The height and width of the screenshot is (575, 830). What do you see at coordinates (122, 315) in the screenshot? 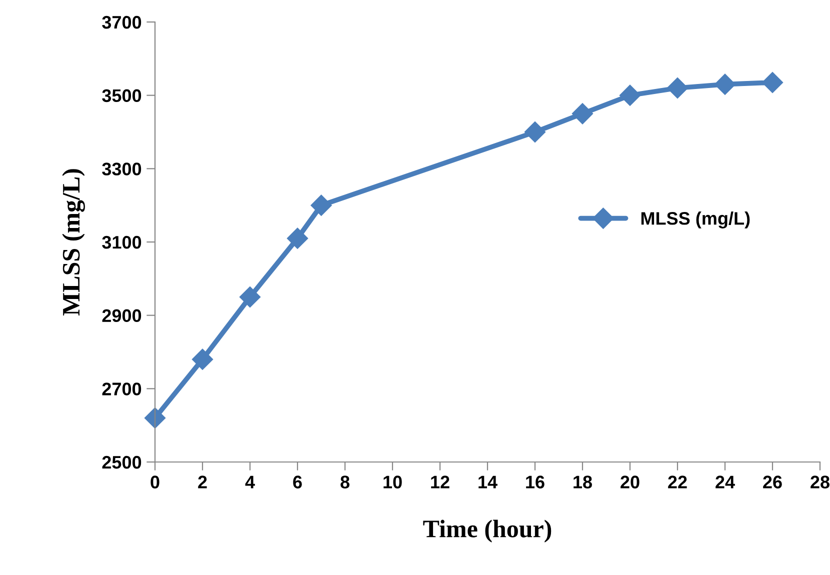
I see `y-tick-label: 2900` at bounding box center [122, 315].